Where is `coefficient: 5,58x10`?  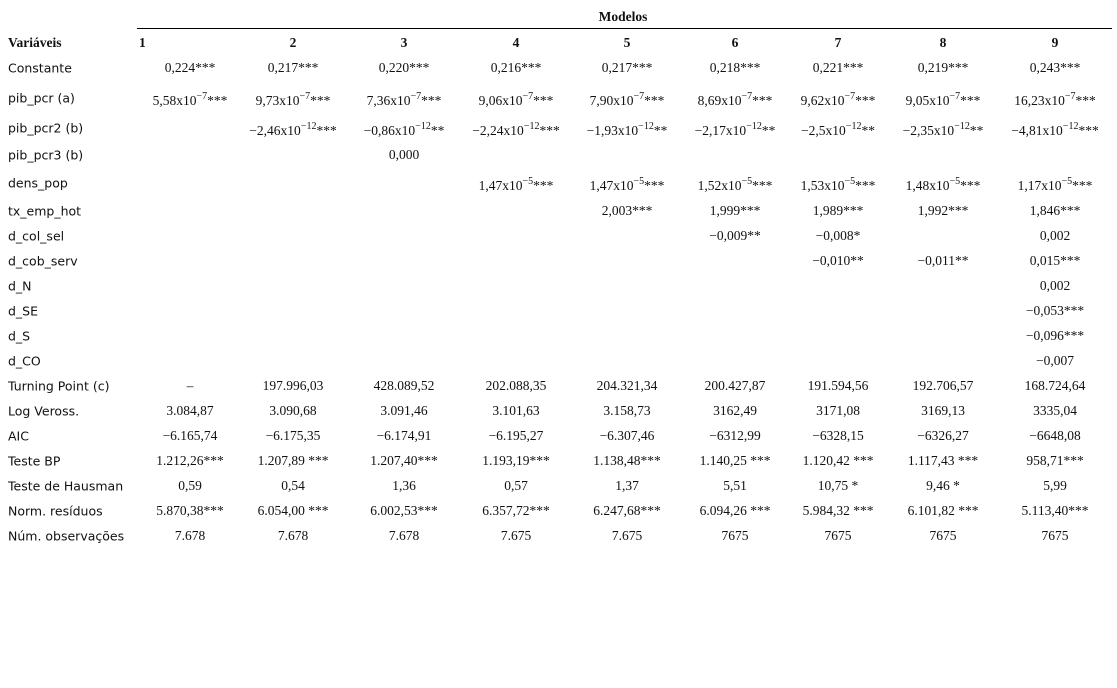
coefficient: 5,58x10 is located at coordinates (174, 100).